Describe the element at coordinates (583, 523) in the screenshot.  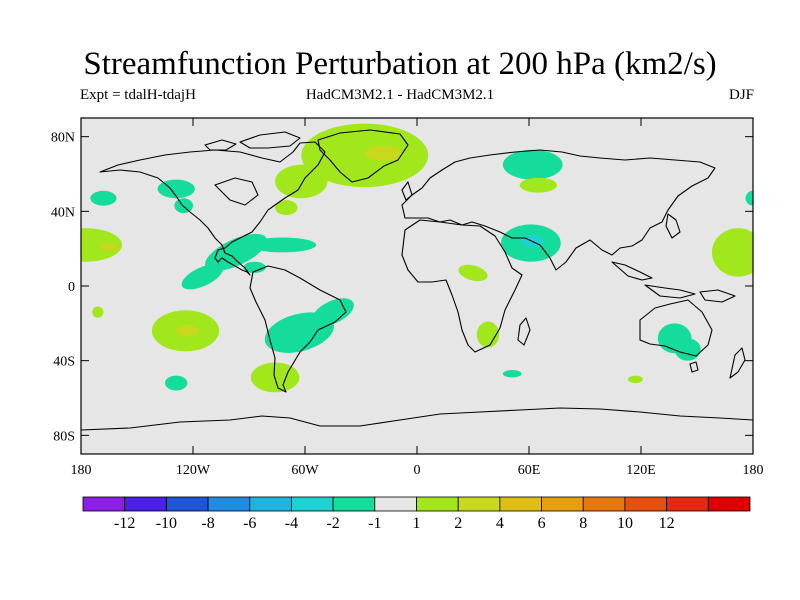
I see `colorbar-label: 8` at that location.